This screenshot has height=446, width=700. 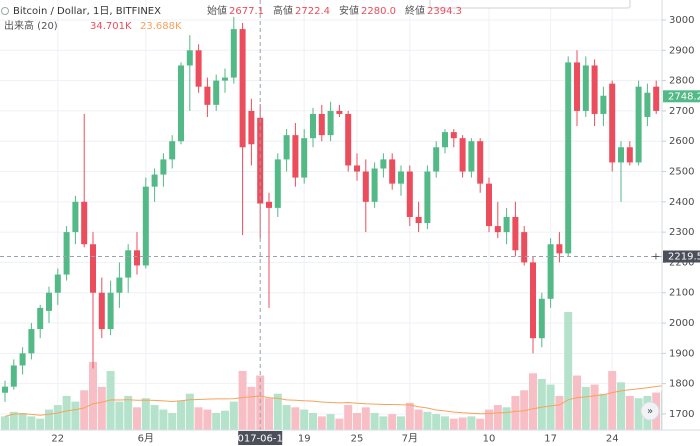 What do you see at coordinates (681, 96) in the screenshot?
I see `last-price-box` at bounding box center [681, 96].